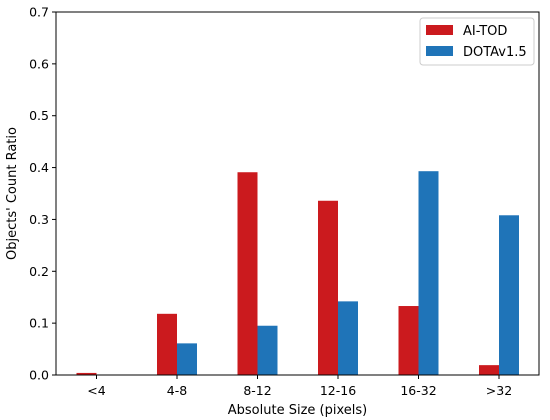  What do you see at coordinates (477, 41) in the screenshot?
I see `legend: AI-TOD DOTAv1.5` at bounding box center [477, 41].